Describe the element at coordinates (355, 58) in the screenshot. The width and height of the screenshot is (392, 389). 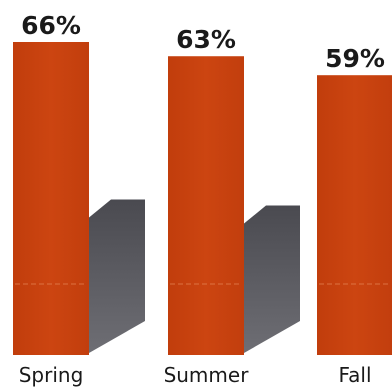
I see `value-label-fall: 59%` at that location.